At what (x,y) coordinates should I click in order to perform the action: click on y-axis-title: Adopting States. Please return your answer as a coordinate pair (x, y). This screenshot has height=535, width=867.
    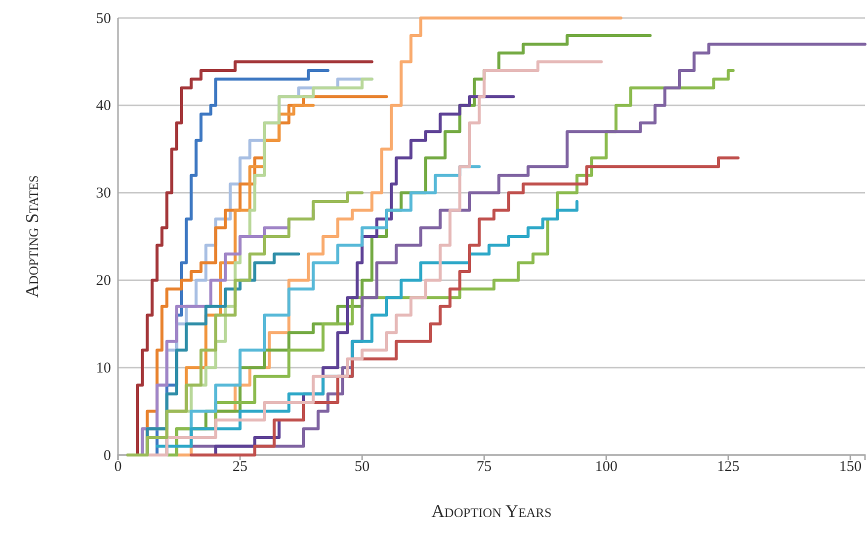
    Looking at the image, I should click on (32, 236).